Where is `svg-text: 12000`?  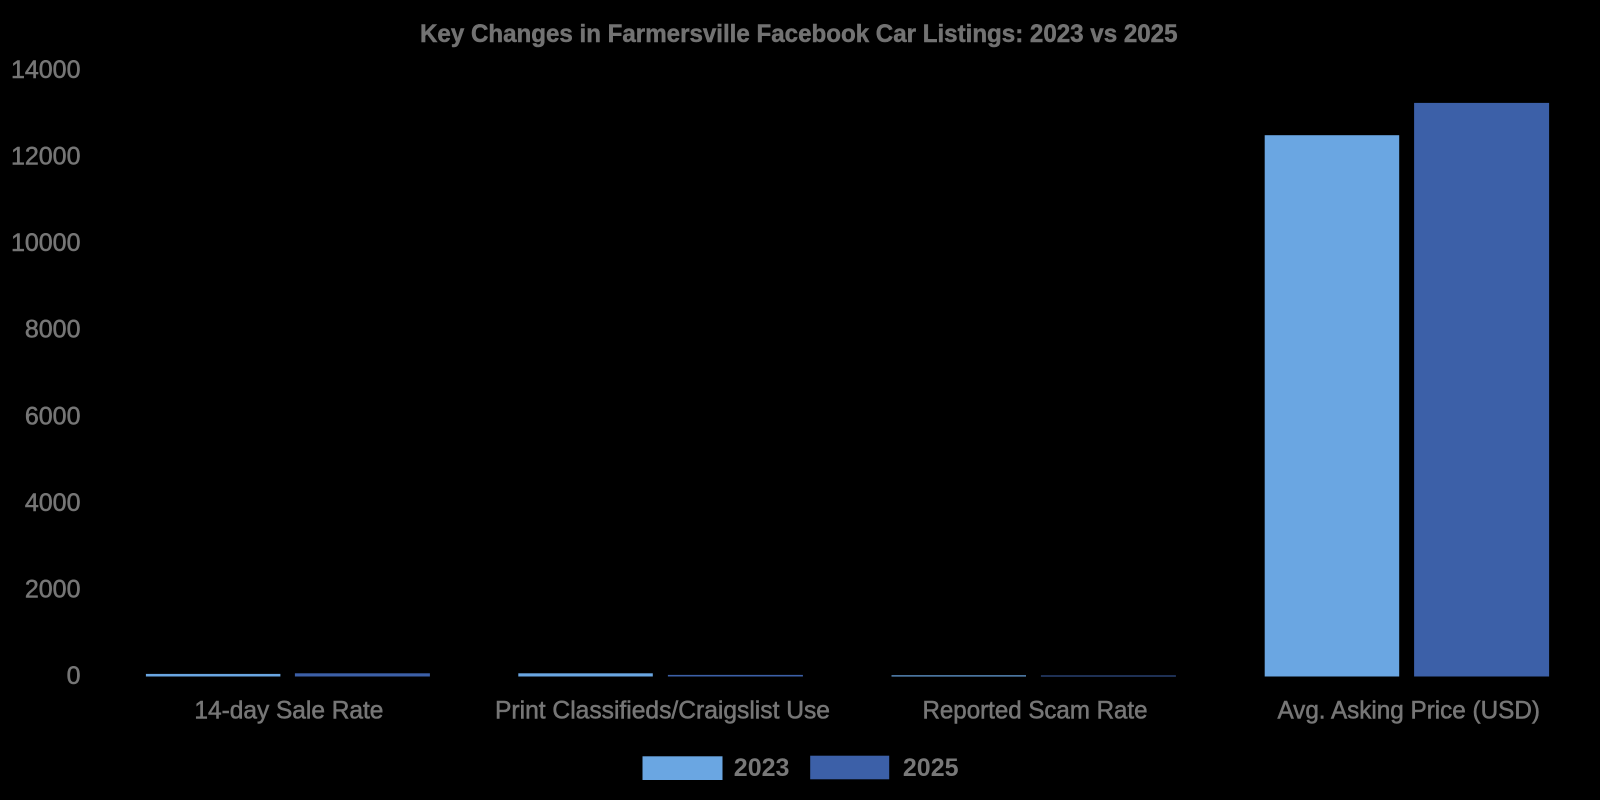 svg-text: 12000 is located at coordinates (46, 156).